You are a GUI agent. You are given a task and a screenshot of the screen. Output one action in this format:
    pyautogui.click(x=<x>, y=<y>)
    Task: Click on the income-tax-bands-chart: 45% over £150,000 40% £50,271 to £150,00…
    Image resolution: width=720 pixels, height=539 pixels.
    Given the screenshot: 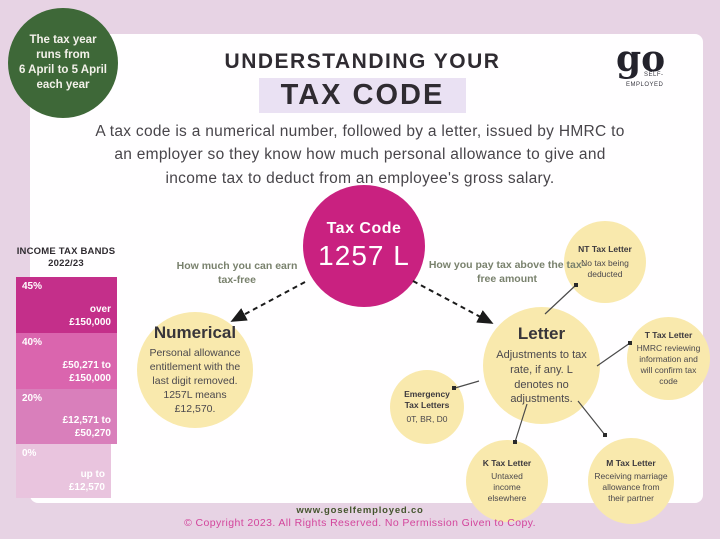 What is the action you would take?
    pyautogui.click(x=66, y=387)
    